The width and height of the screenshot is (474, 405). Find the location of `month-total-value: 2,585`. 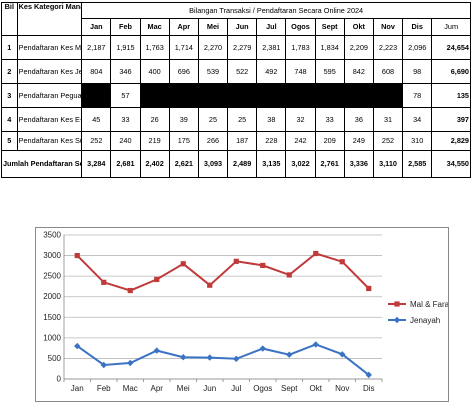

month-total-value: 2,585 is located at coordinates (417, 164).